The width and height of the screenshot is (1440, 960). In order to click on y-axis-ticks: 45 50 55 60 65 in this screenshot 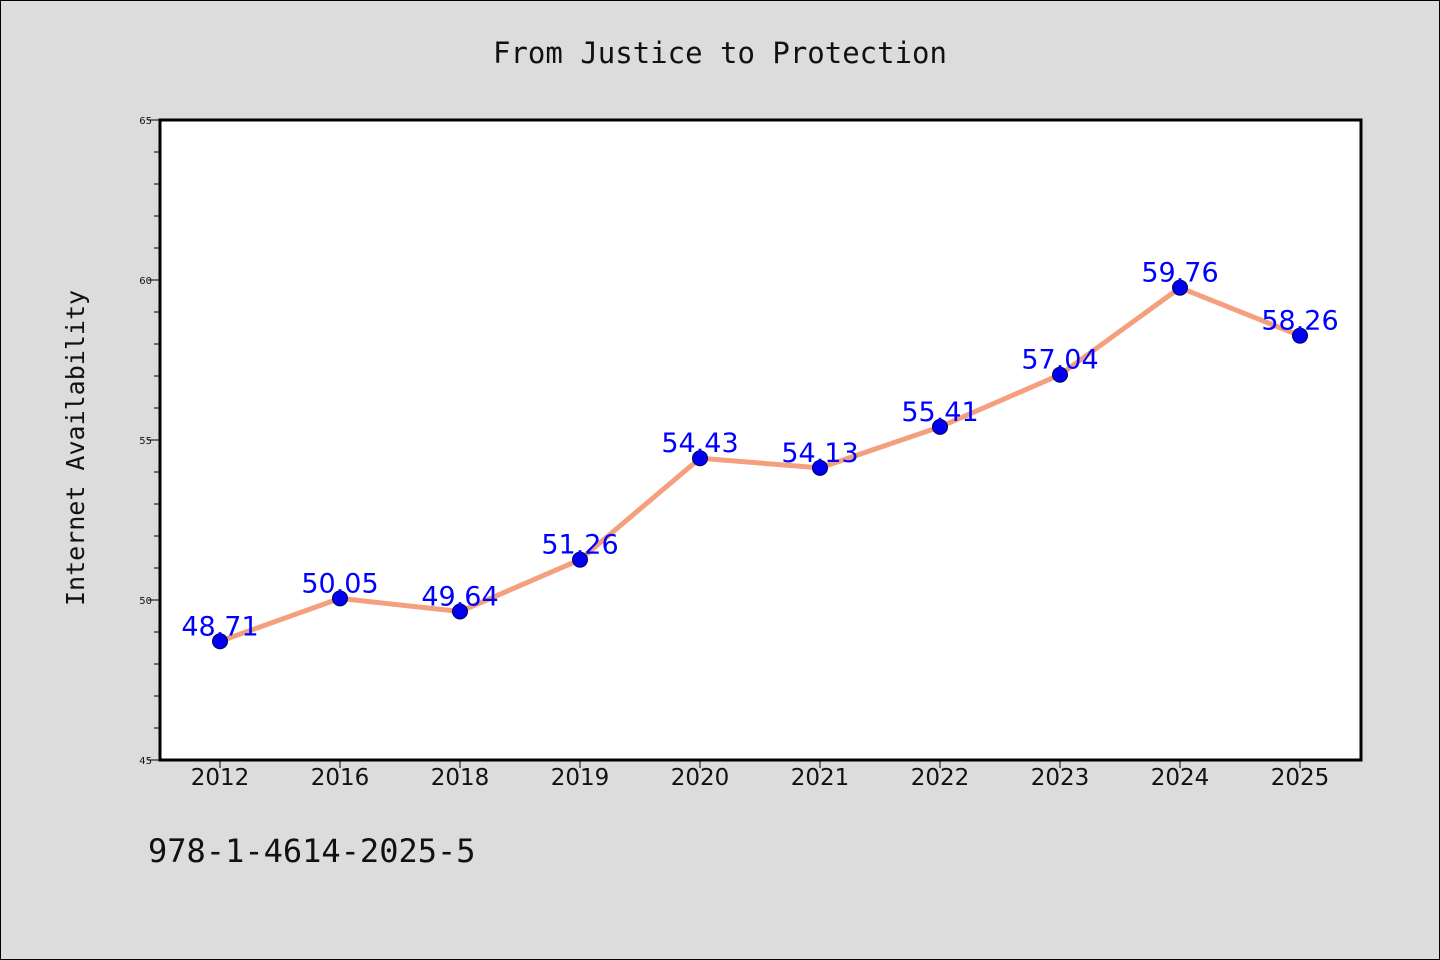, I will do `click(149, 441)`.